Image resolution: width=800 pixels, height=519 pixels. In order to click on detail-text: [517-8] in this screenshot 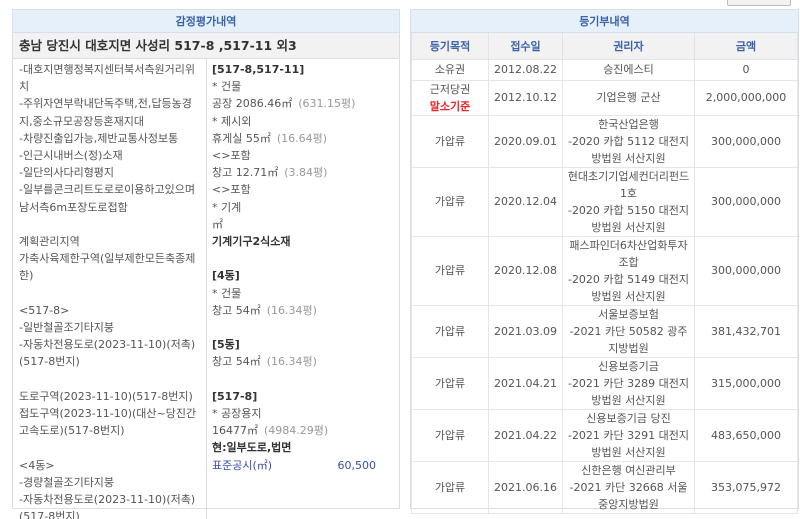, I will do `click(235, 396)`.